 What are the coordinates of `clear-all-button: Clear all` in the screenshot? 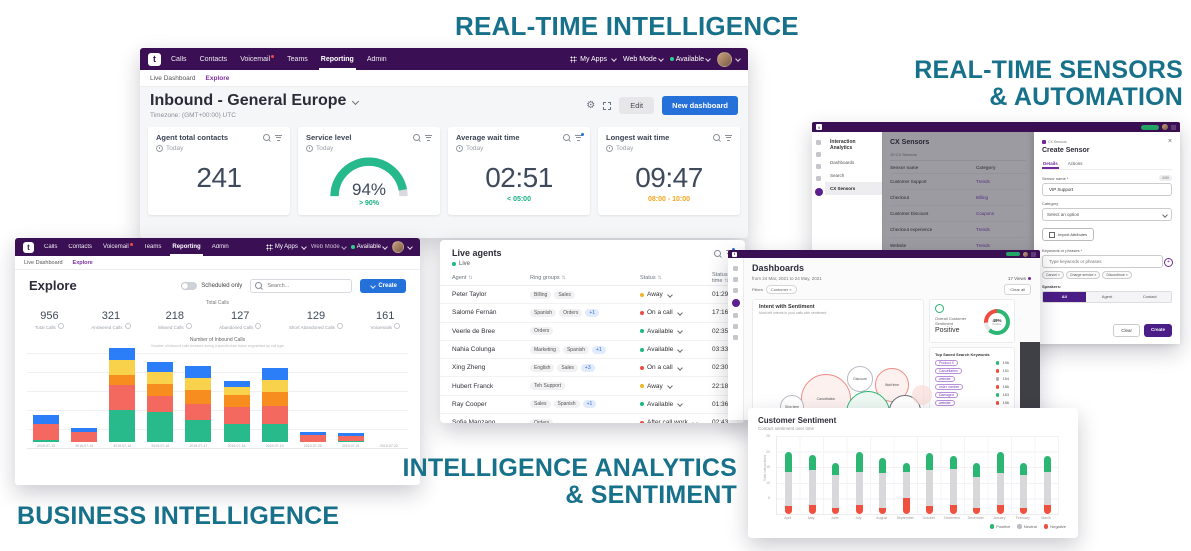 It's located at (1017, 289).